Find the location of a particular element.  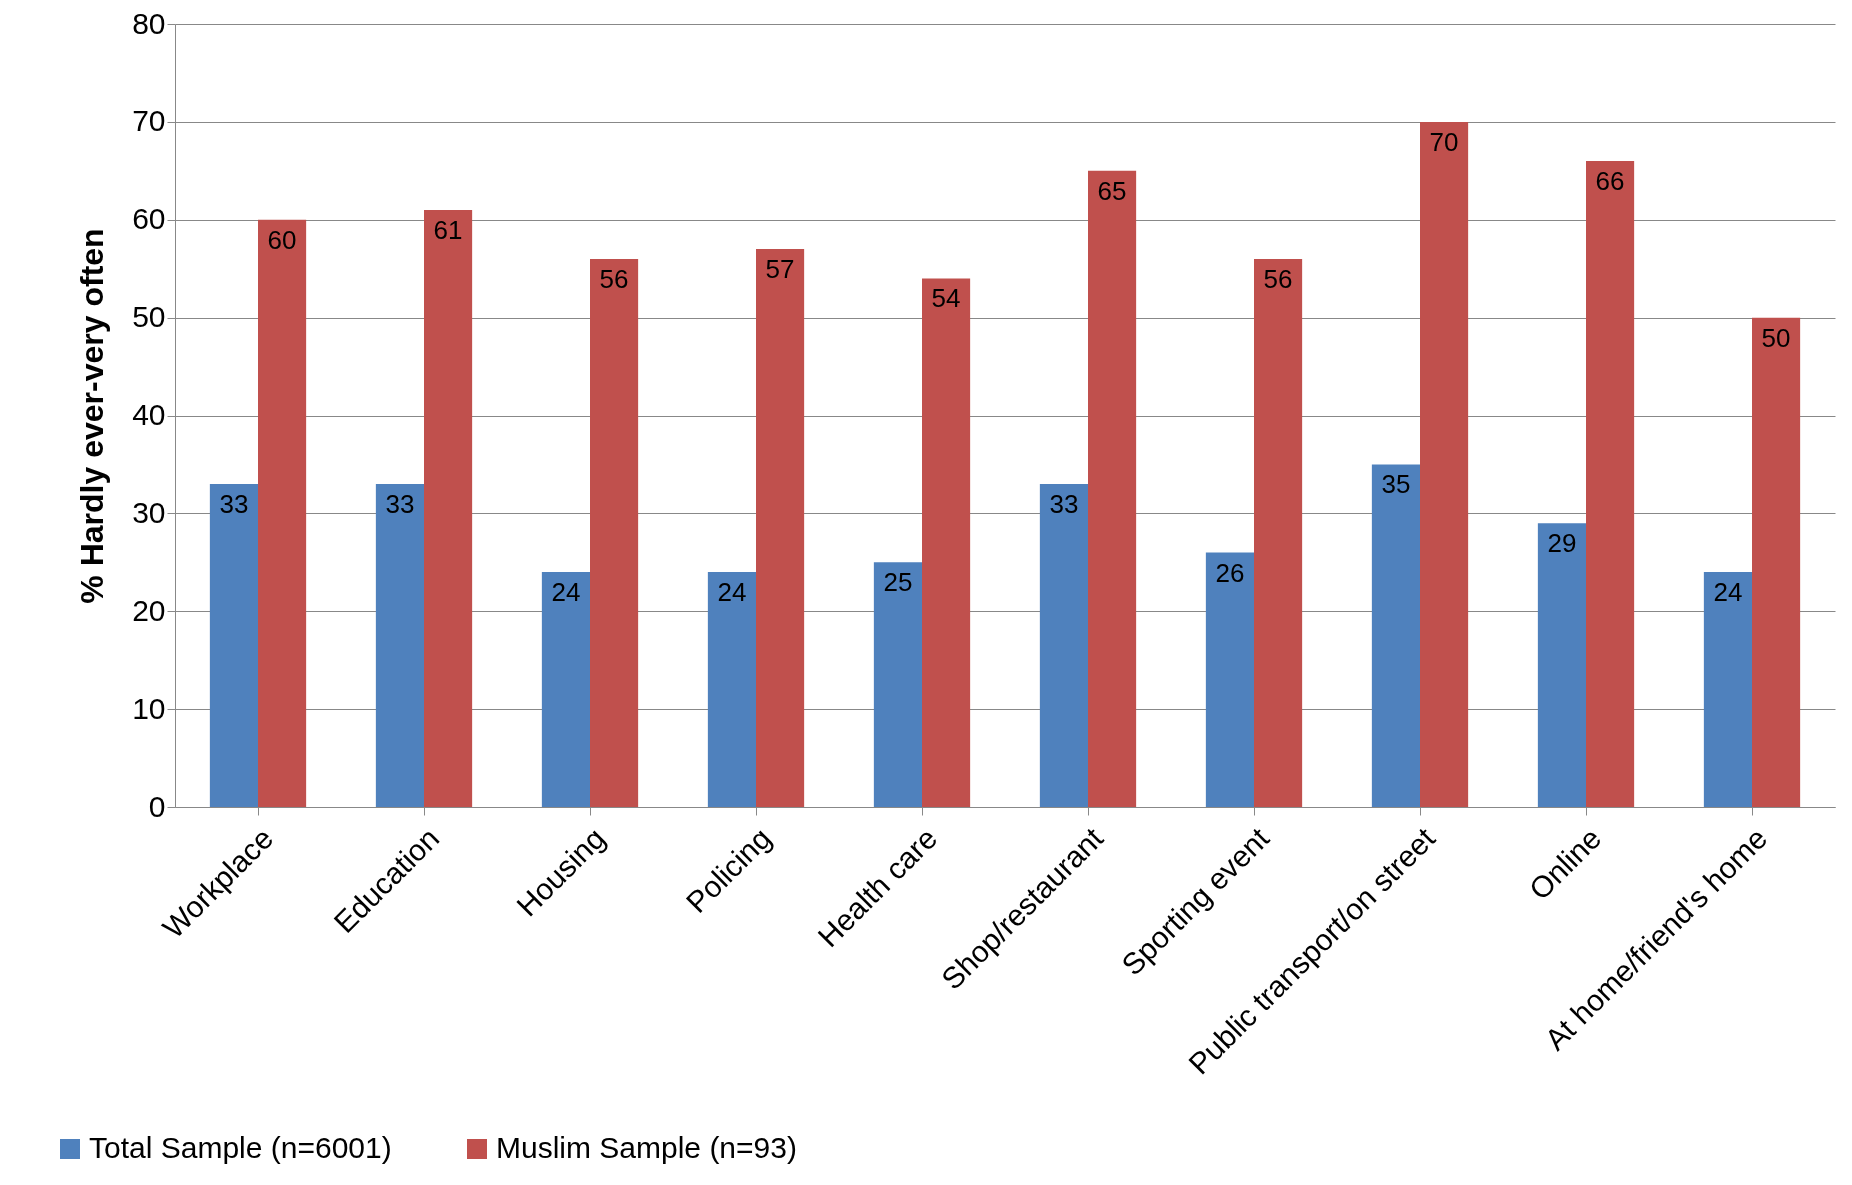

data-label: 26 is located at coordinates (1230, 572).